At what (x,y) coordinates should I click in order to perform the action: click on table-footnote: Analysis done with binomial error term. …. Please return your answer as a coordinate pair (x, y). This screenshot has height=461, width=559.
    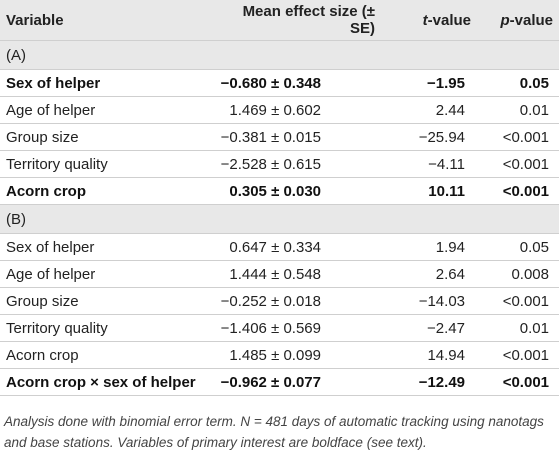
    Looking at the image, I should click on (274, 432).